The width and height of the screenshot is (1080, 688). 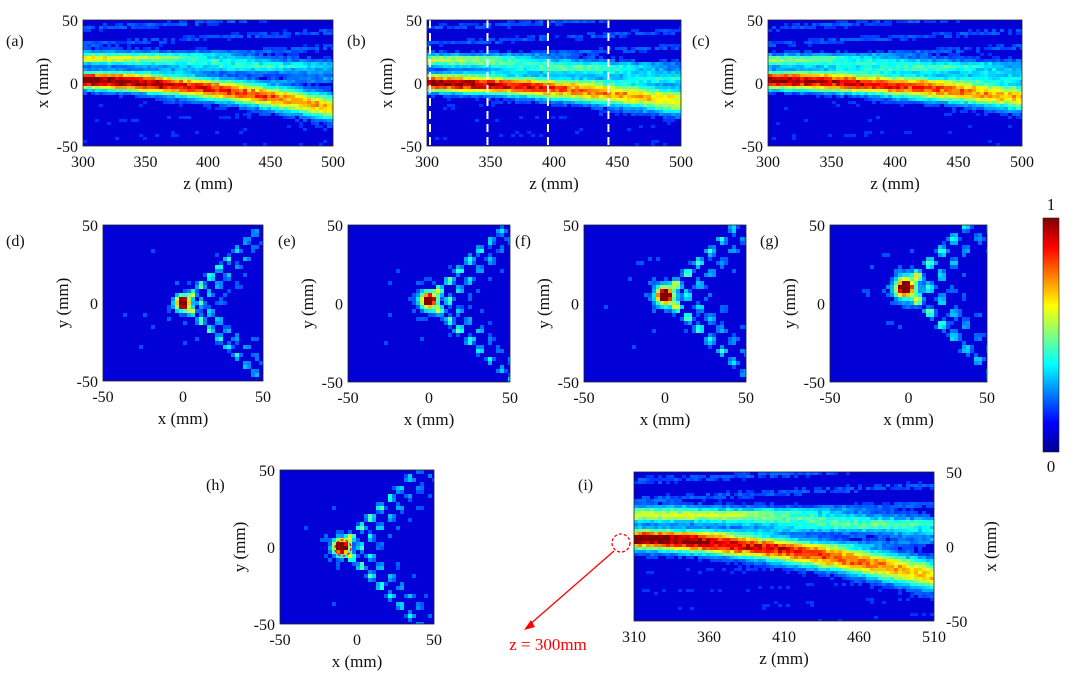 I want to click on x-tick-label: 50, so click(x=746, y=398).